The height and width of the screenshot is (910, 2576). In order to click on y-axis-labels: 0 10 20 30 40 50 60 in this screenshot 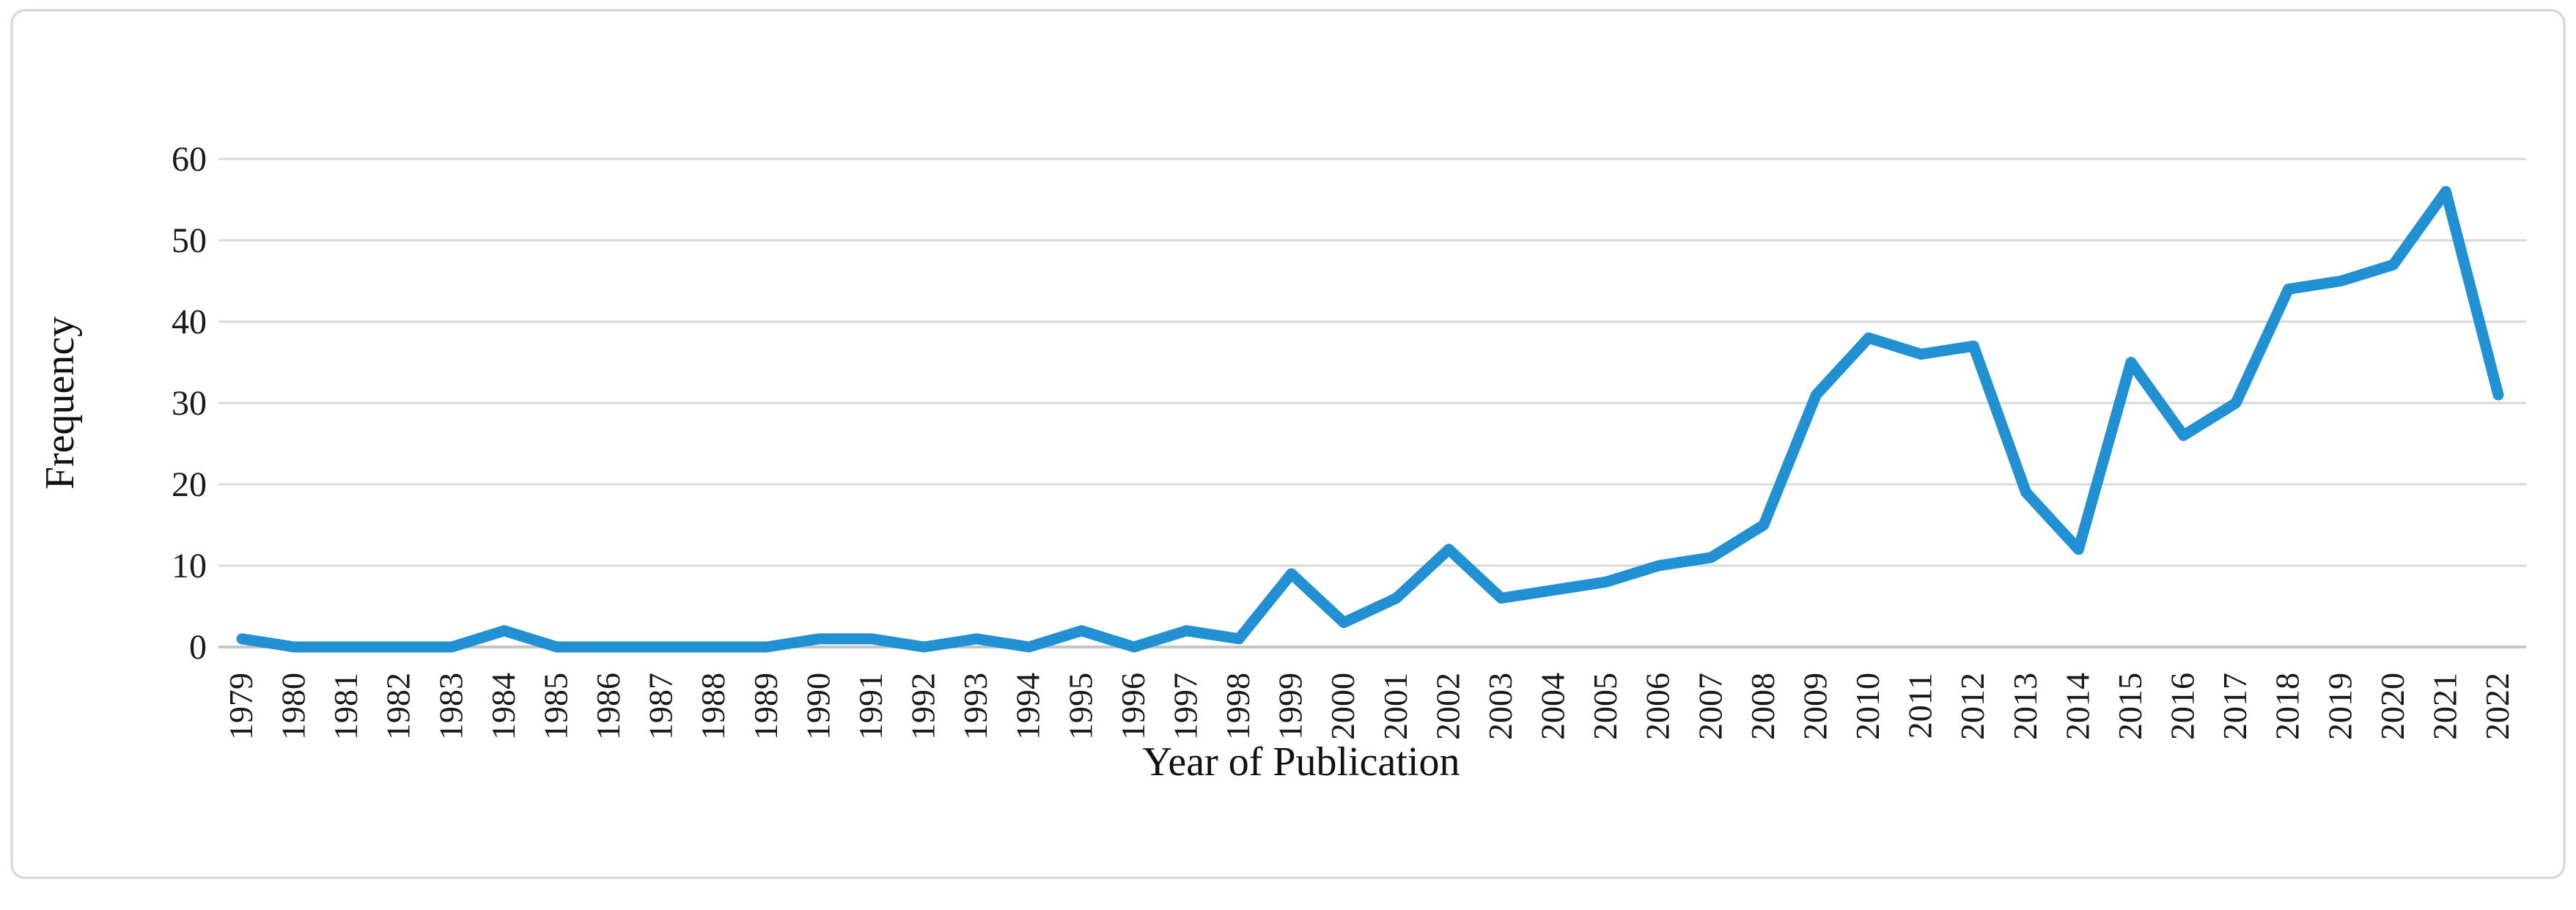, I will do `click(189, 403)`.